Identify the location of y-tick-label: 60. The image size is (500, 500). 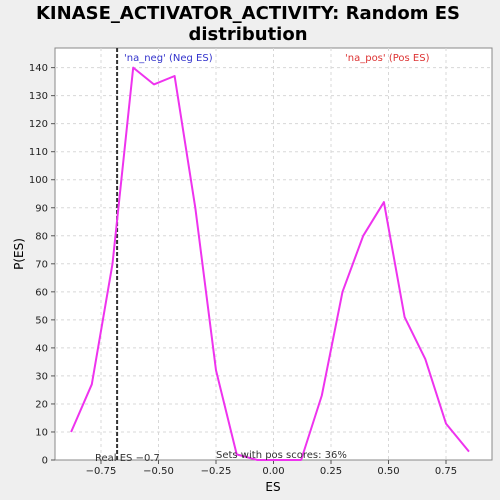
(41, 292).